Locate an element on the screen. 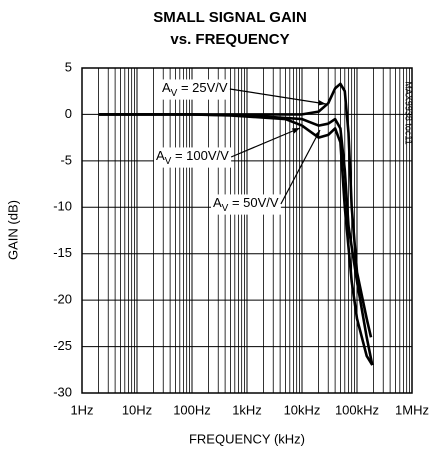  y-tick-label: -10 is located at coordinates (62, 206).